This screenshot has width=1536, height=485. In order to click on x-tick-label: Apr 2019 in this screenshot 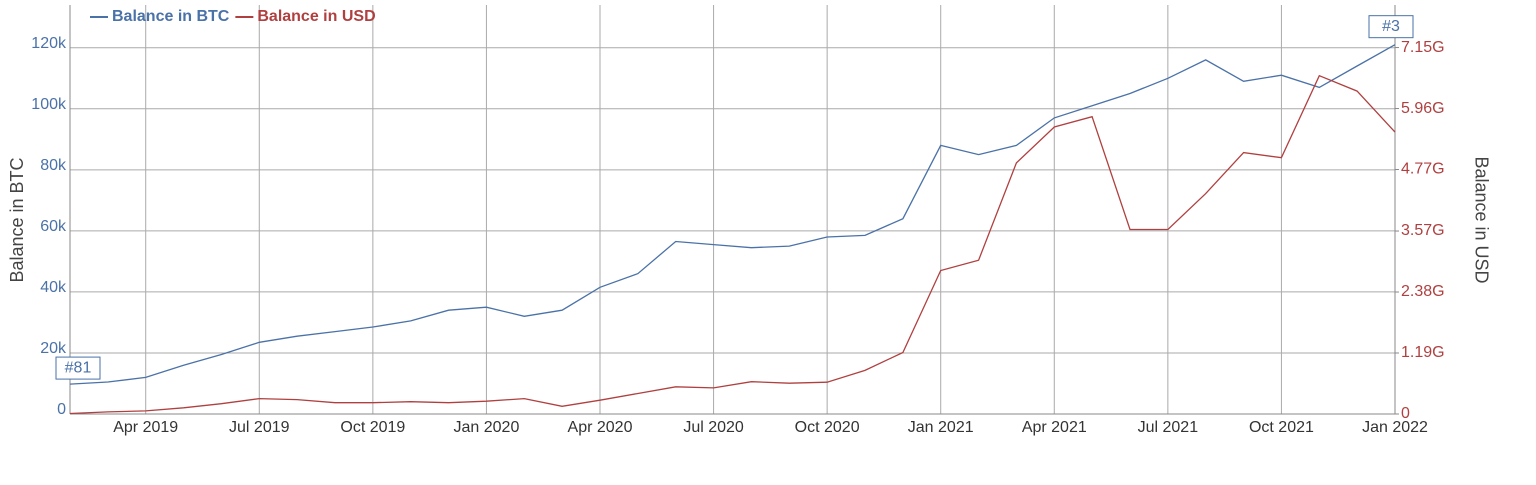, I will do `click(145, 427)`.